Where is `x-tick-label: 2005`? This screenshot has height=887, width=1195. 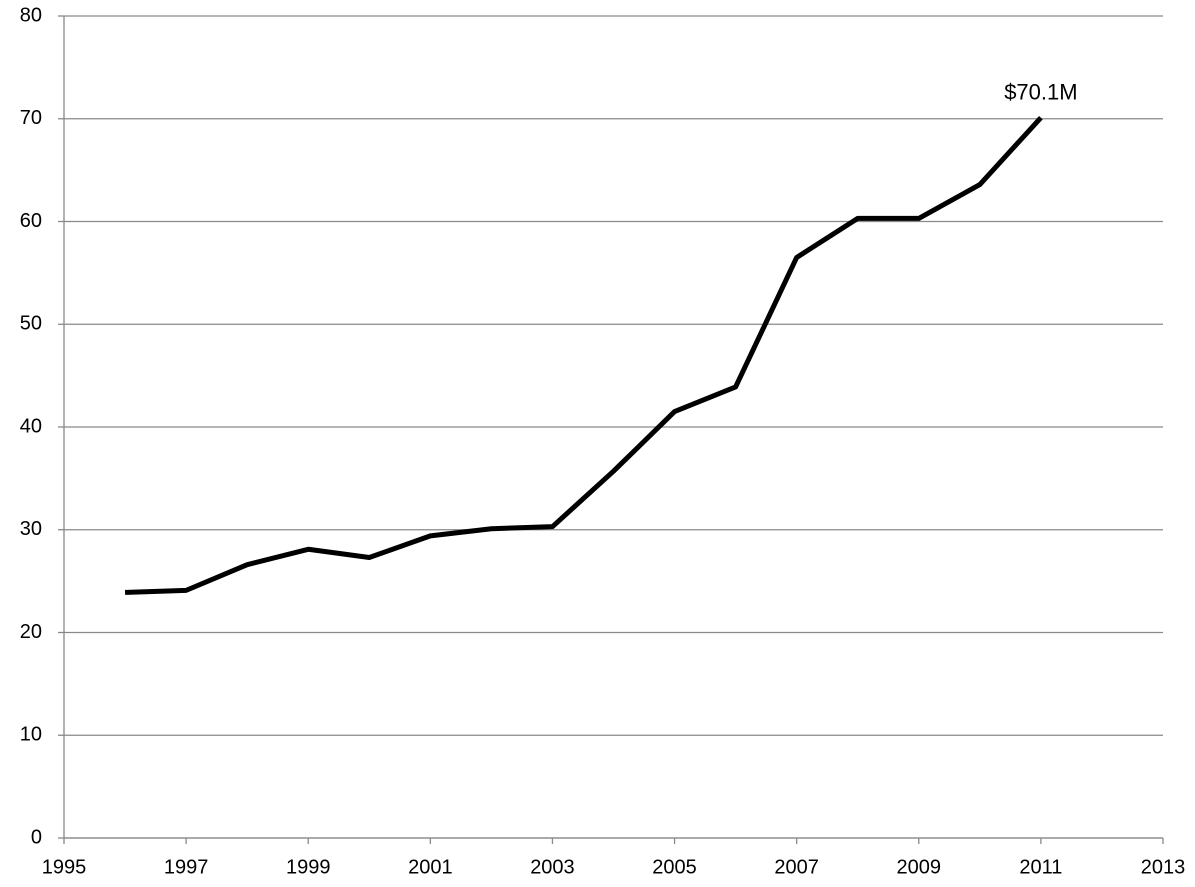
x-tick-label: 2005 is located at coordinates (674, 867).